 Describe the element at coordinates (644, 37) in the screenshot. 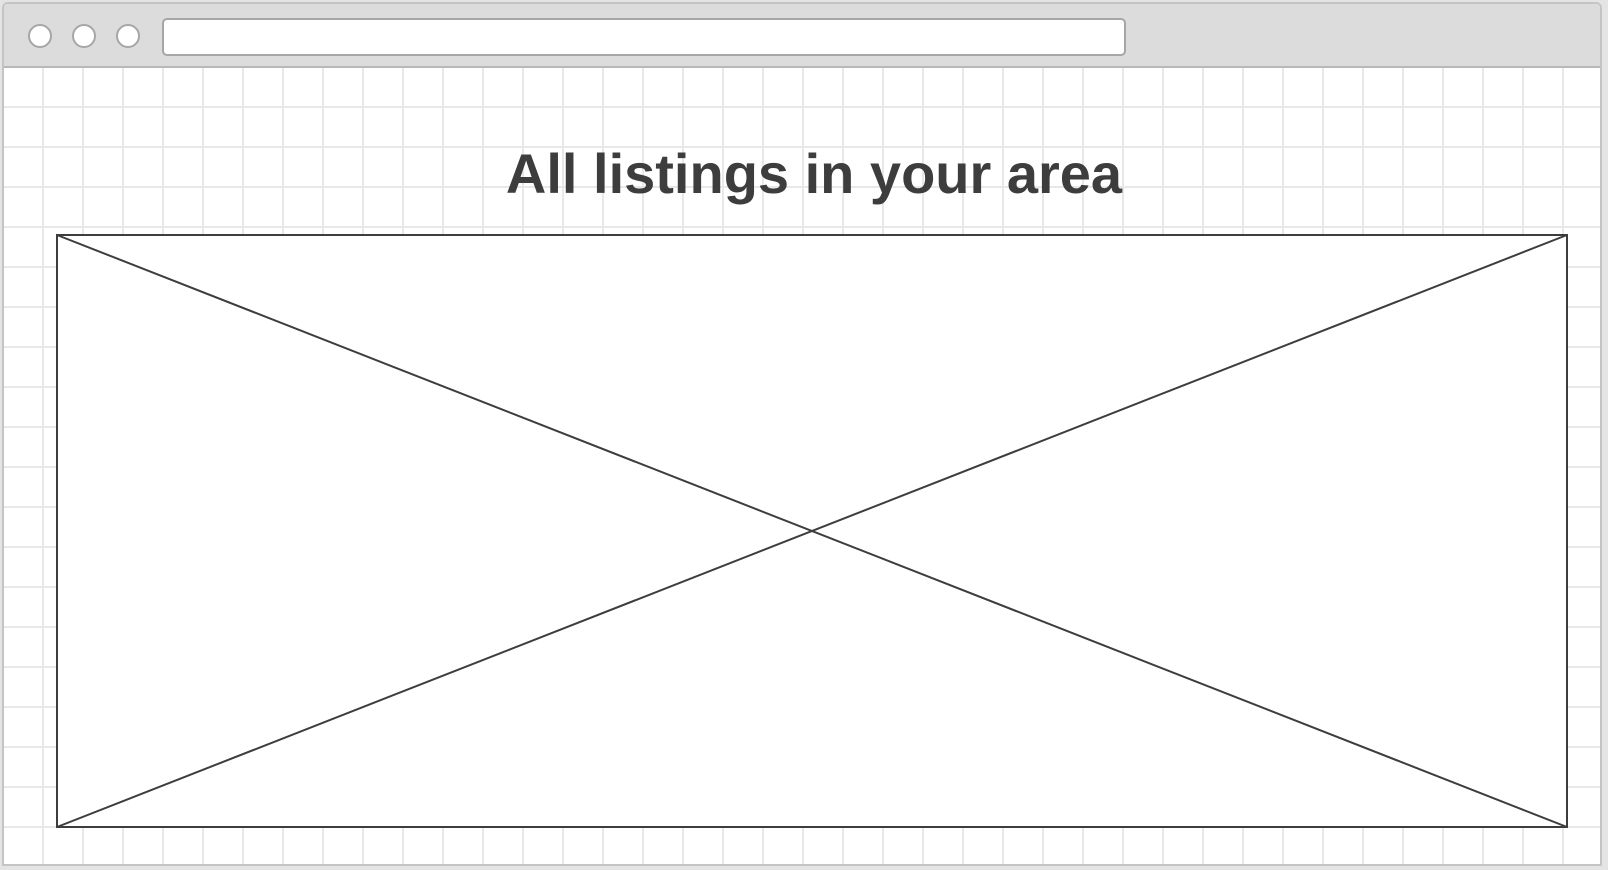

I see `address-bar-input` at that location.